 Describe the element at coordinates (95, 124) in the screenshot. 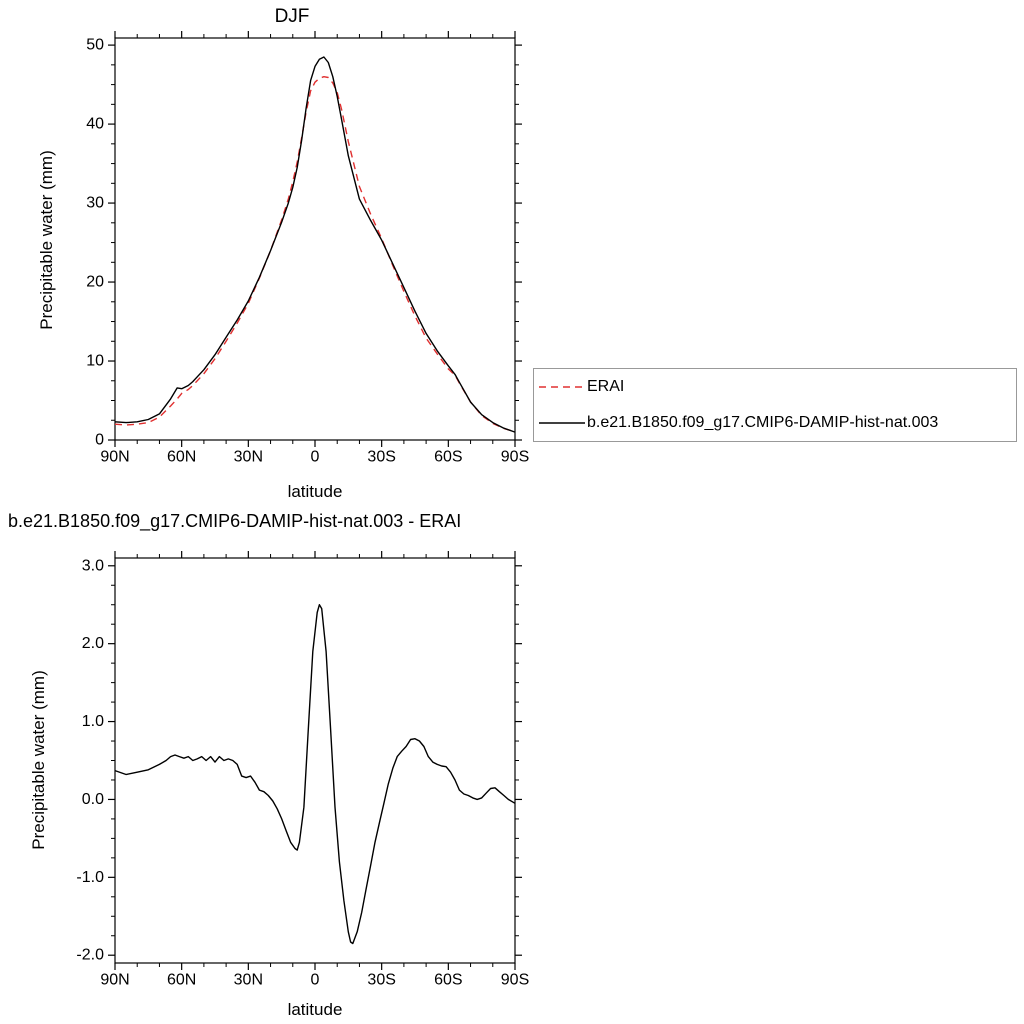

I see `y-tick-label: 40` at that location.